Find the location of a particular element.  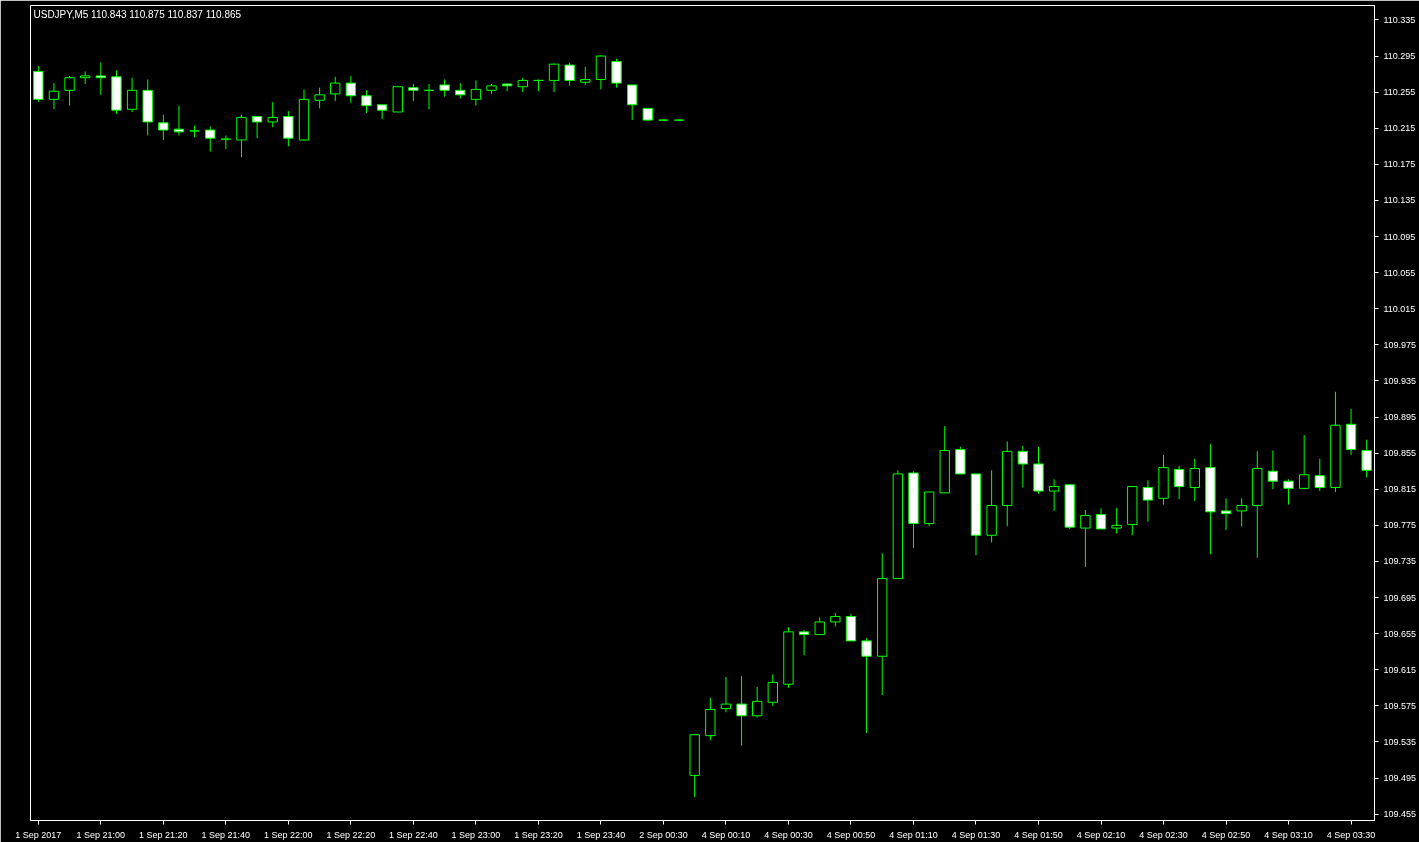

y-tick-label: 109.975 is located at coordinates (1400, 344).